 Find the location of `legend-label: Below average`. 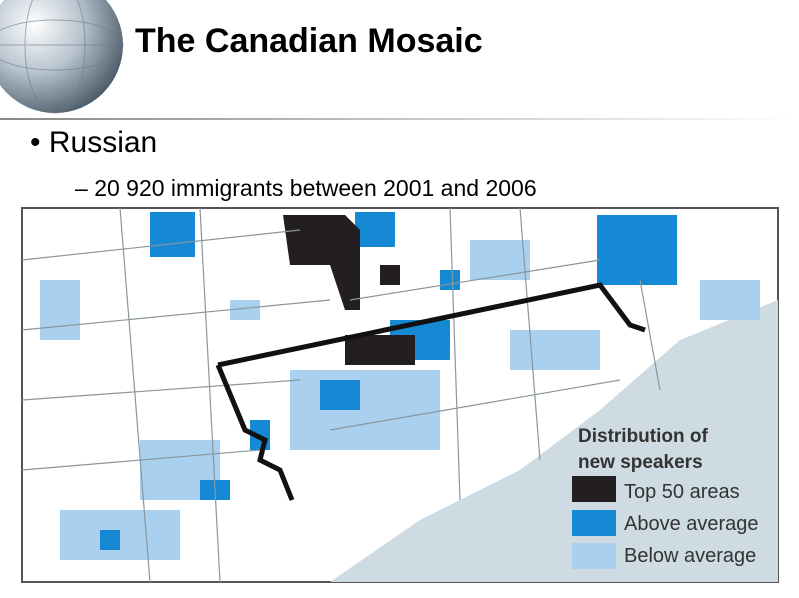

legend-label: Below average is located at coordinates (690, 556).